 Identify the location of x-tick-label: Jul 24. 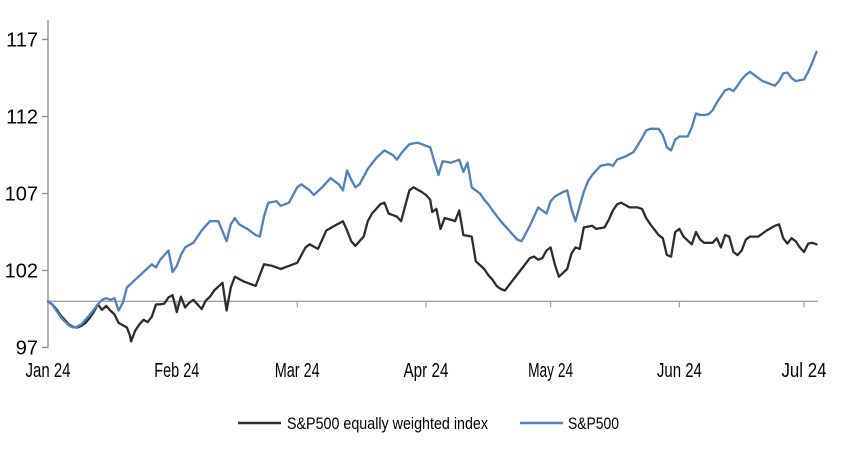
(804, 371).